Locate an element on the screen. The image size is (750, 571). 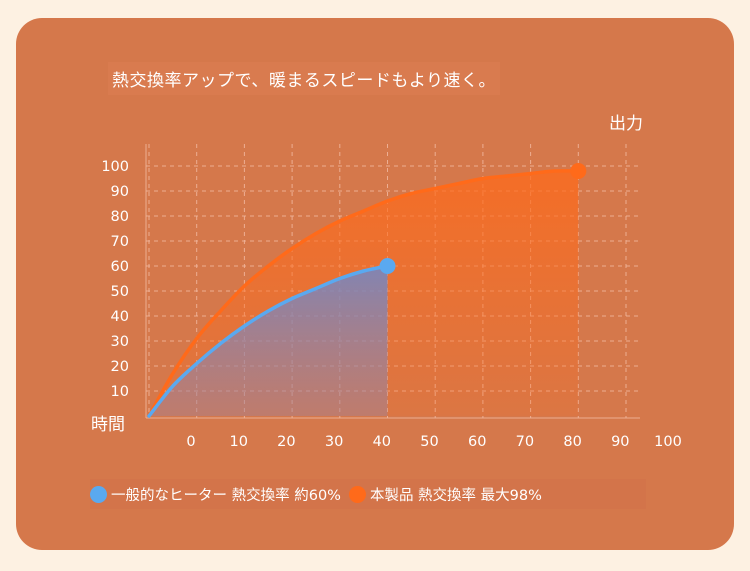
legend-dot-product is located at coordinates (357, 494).